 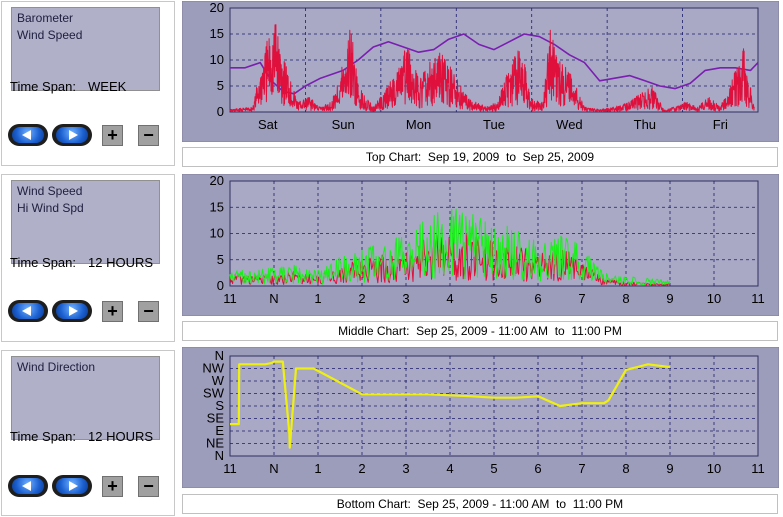 I want to click on y-tick-label: NW, so click(x=213, y=368).